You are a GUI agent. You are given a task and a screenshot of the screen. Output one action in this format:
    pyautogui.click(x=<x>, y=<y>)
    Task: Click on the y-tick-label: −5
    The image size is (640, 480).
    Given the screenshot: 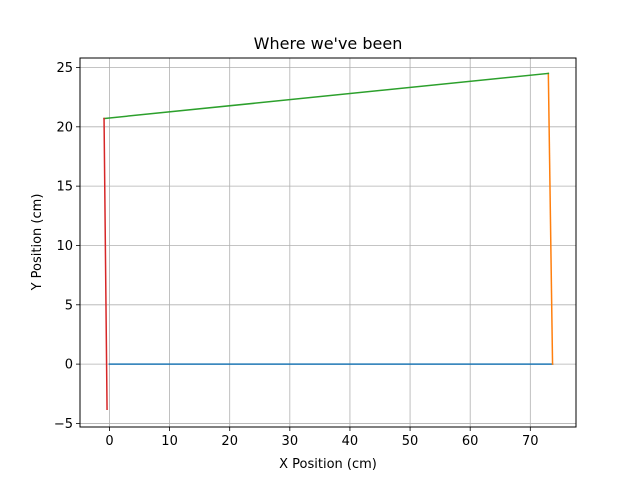 What is the action you would take?
    pyautogui.click(x=63, y=424)
    